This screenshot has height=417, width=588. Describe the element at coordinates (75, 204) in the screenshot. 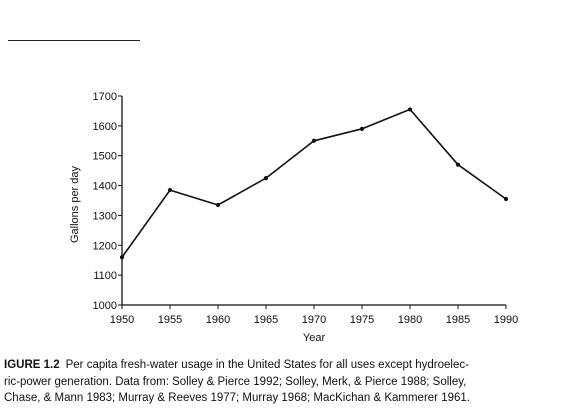

I see `y-axis-title: Gallons per day` at that location.